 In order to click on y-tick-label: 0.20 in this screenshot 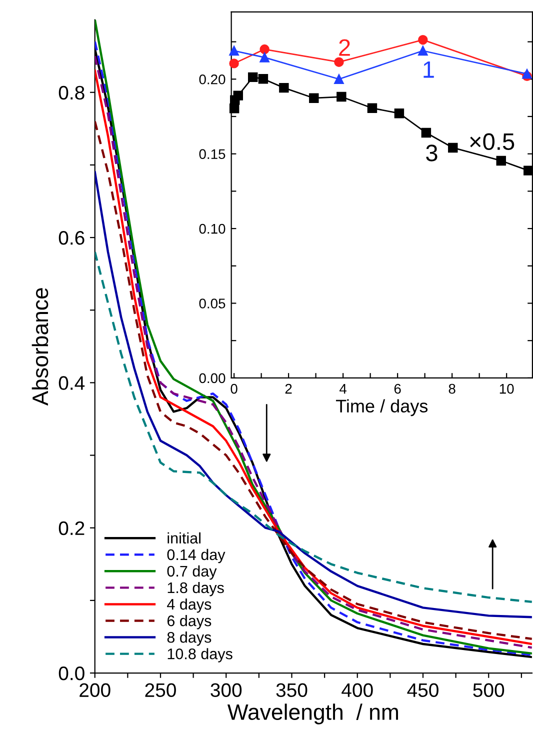, I will do `click(212, 79)`.